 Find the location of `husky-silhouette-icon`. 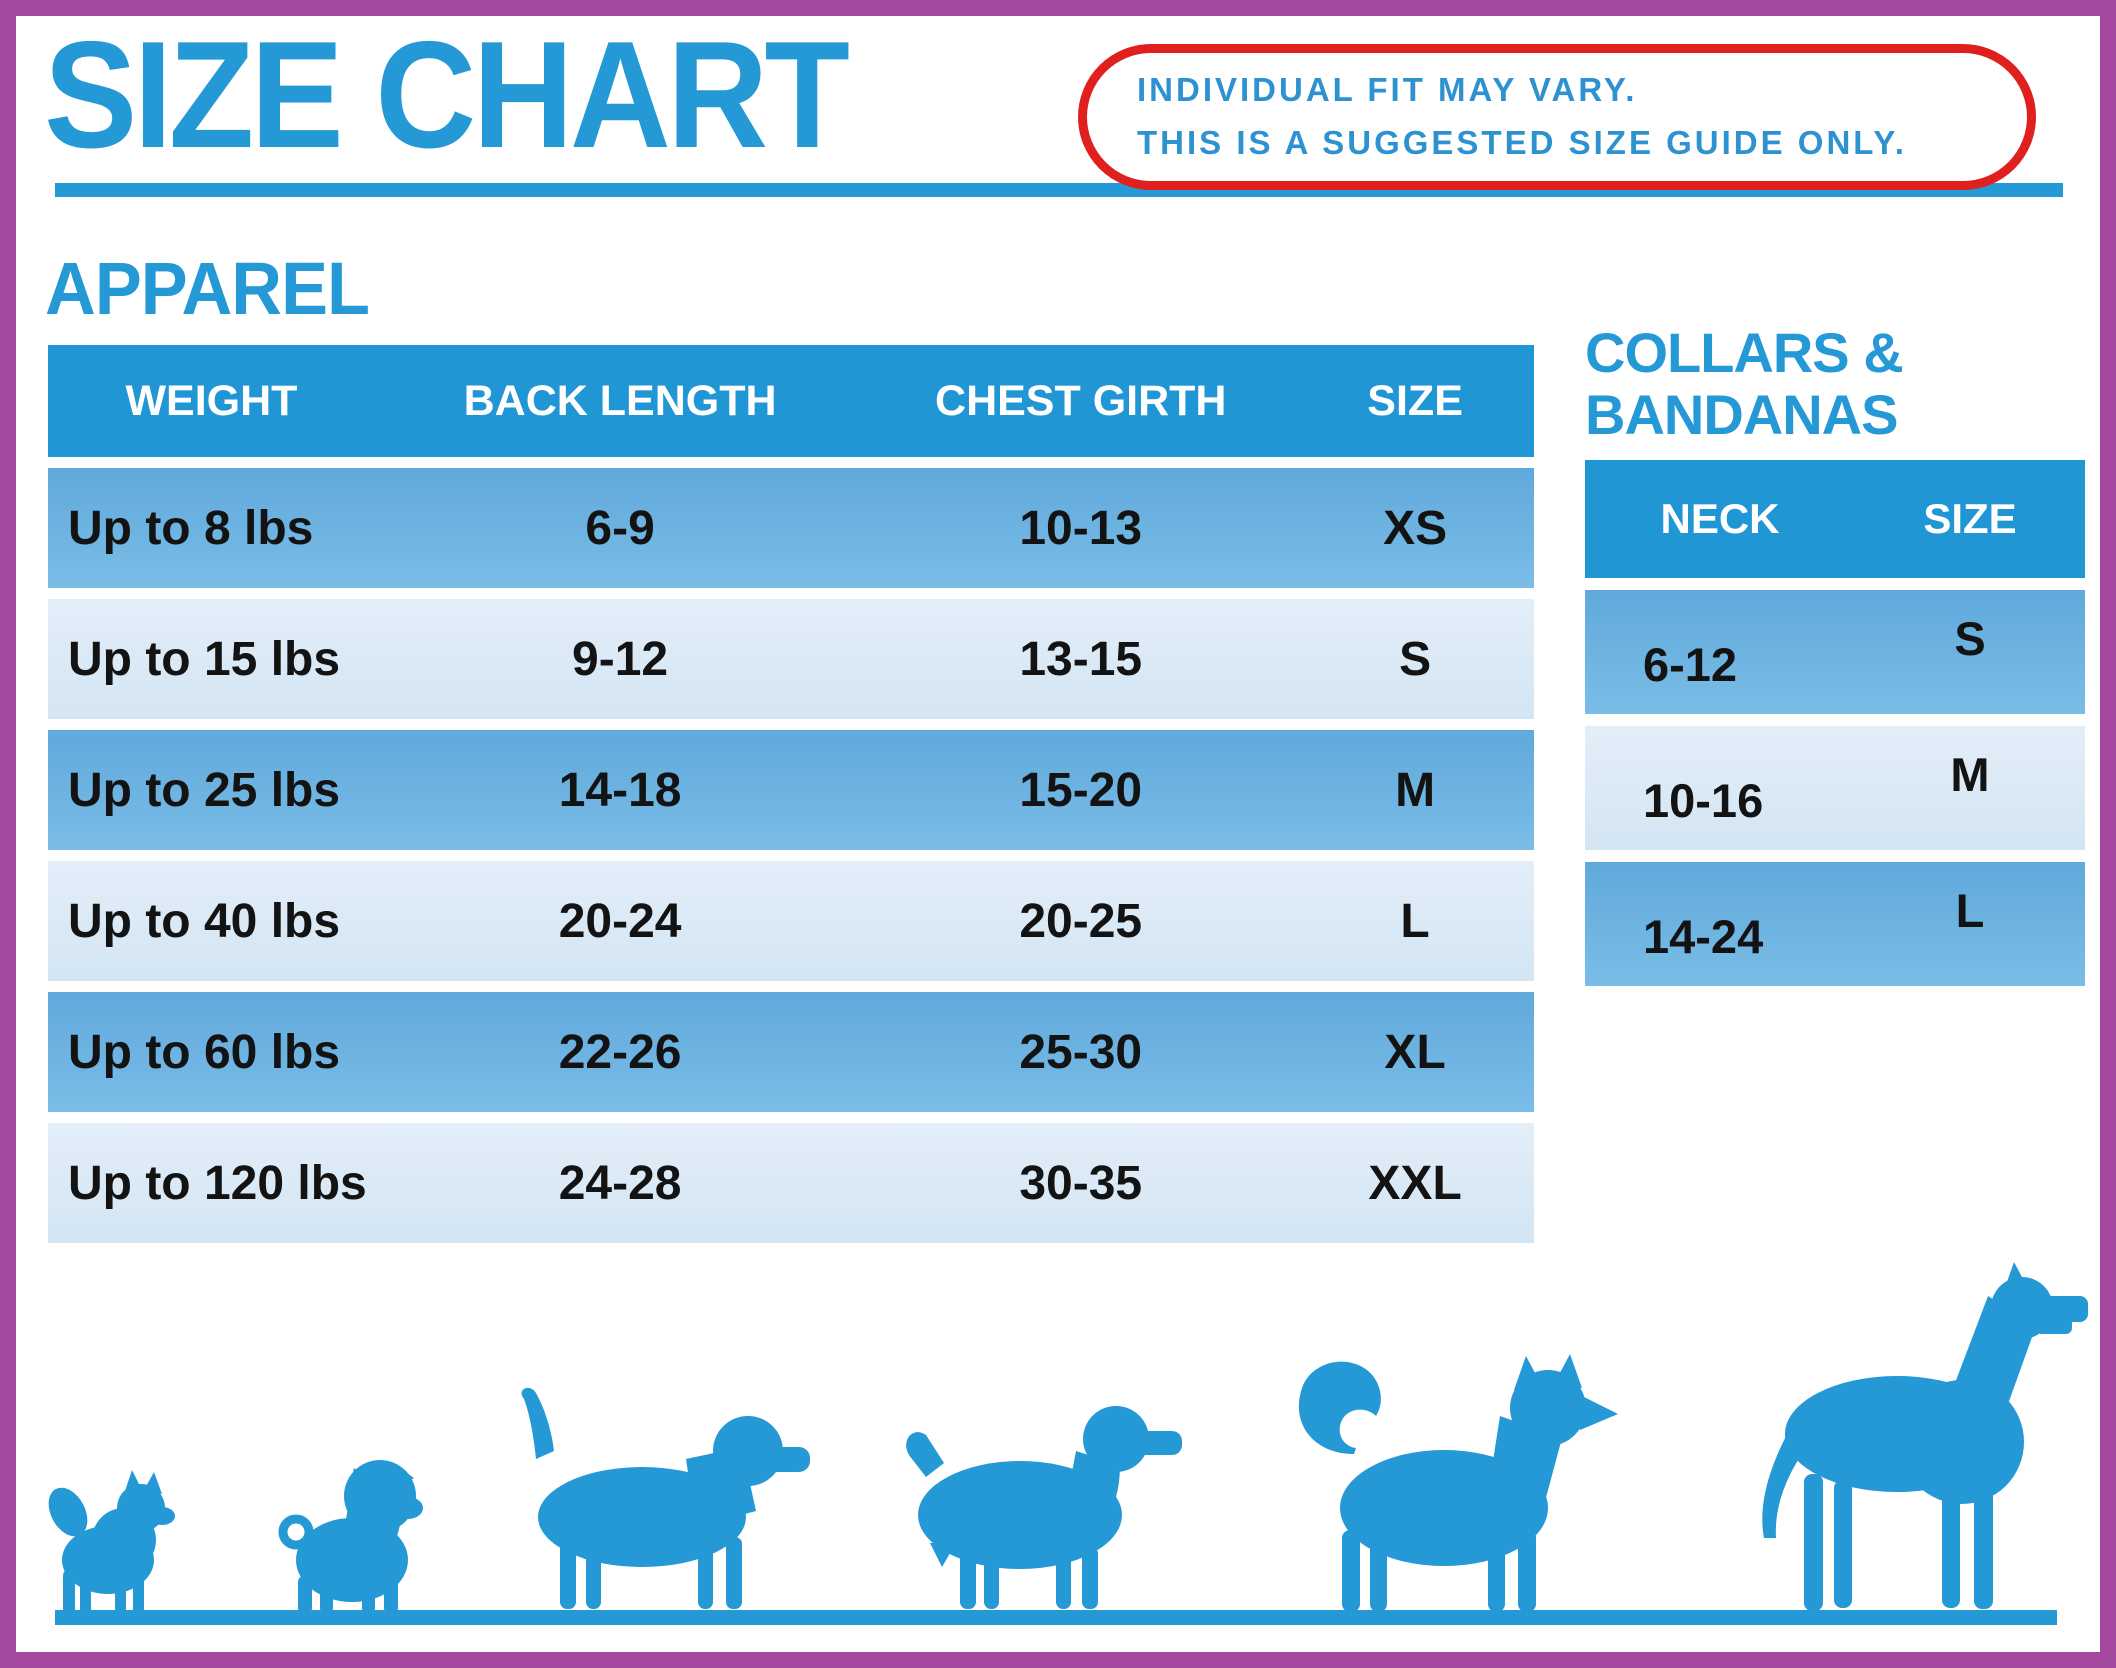

husky-silhouette-icon is located at coordinates (1458, 1483).